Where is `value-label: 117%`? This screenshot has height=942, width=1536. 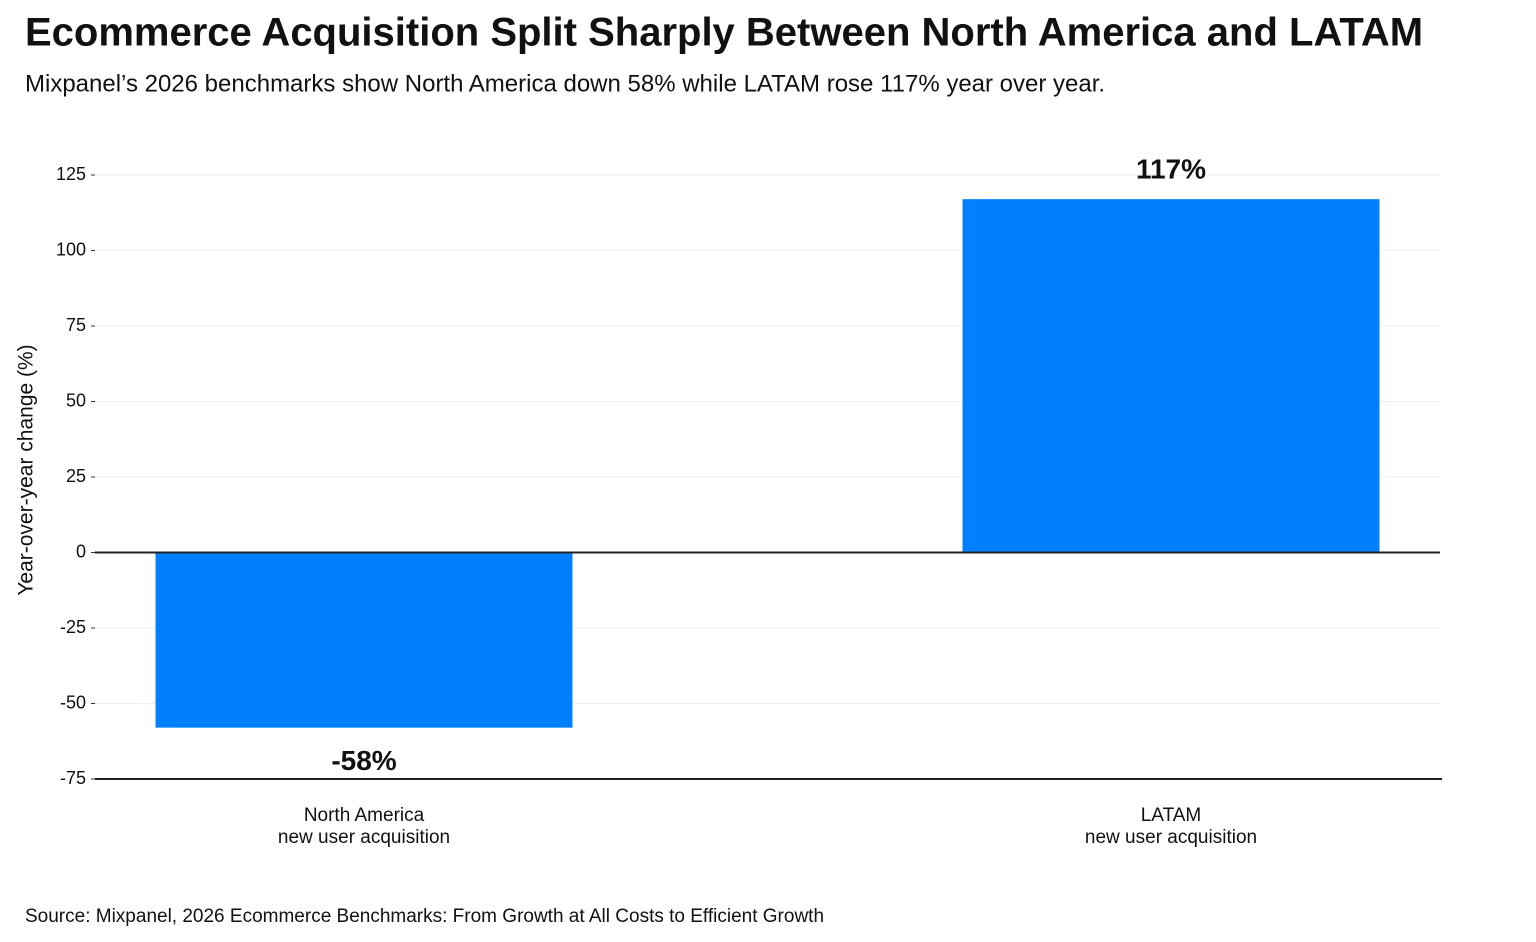 value-label: 117% is located at coordinates (1171, 169).